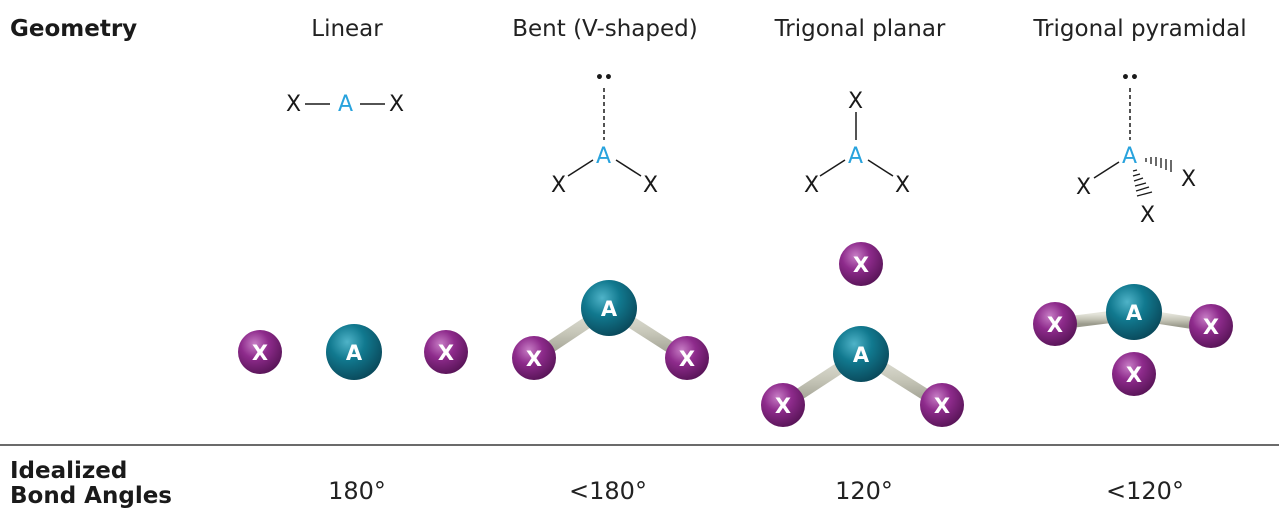 The width and height of the screenshot is (1279, 522). I want to click on trigonal-pyramidal-ball-and-stick-model: X X A X, so click(1133, 340).